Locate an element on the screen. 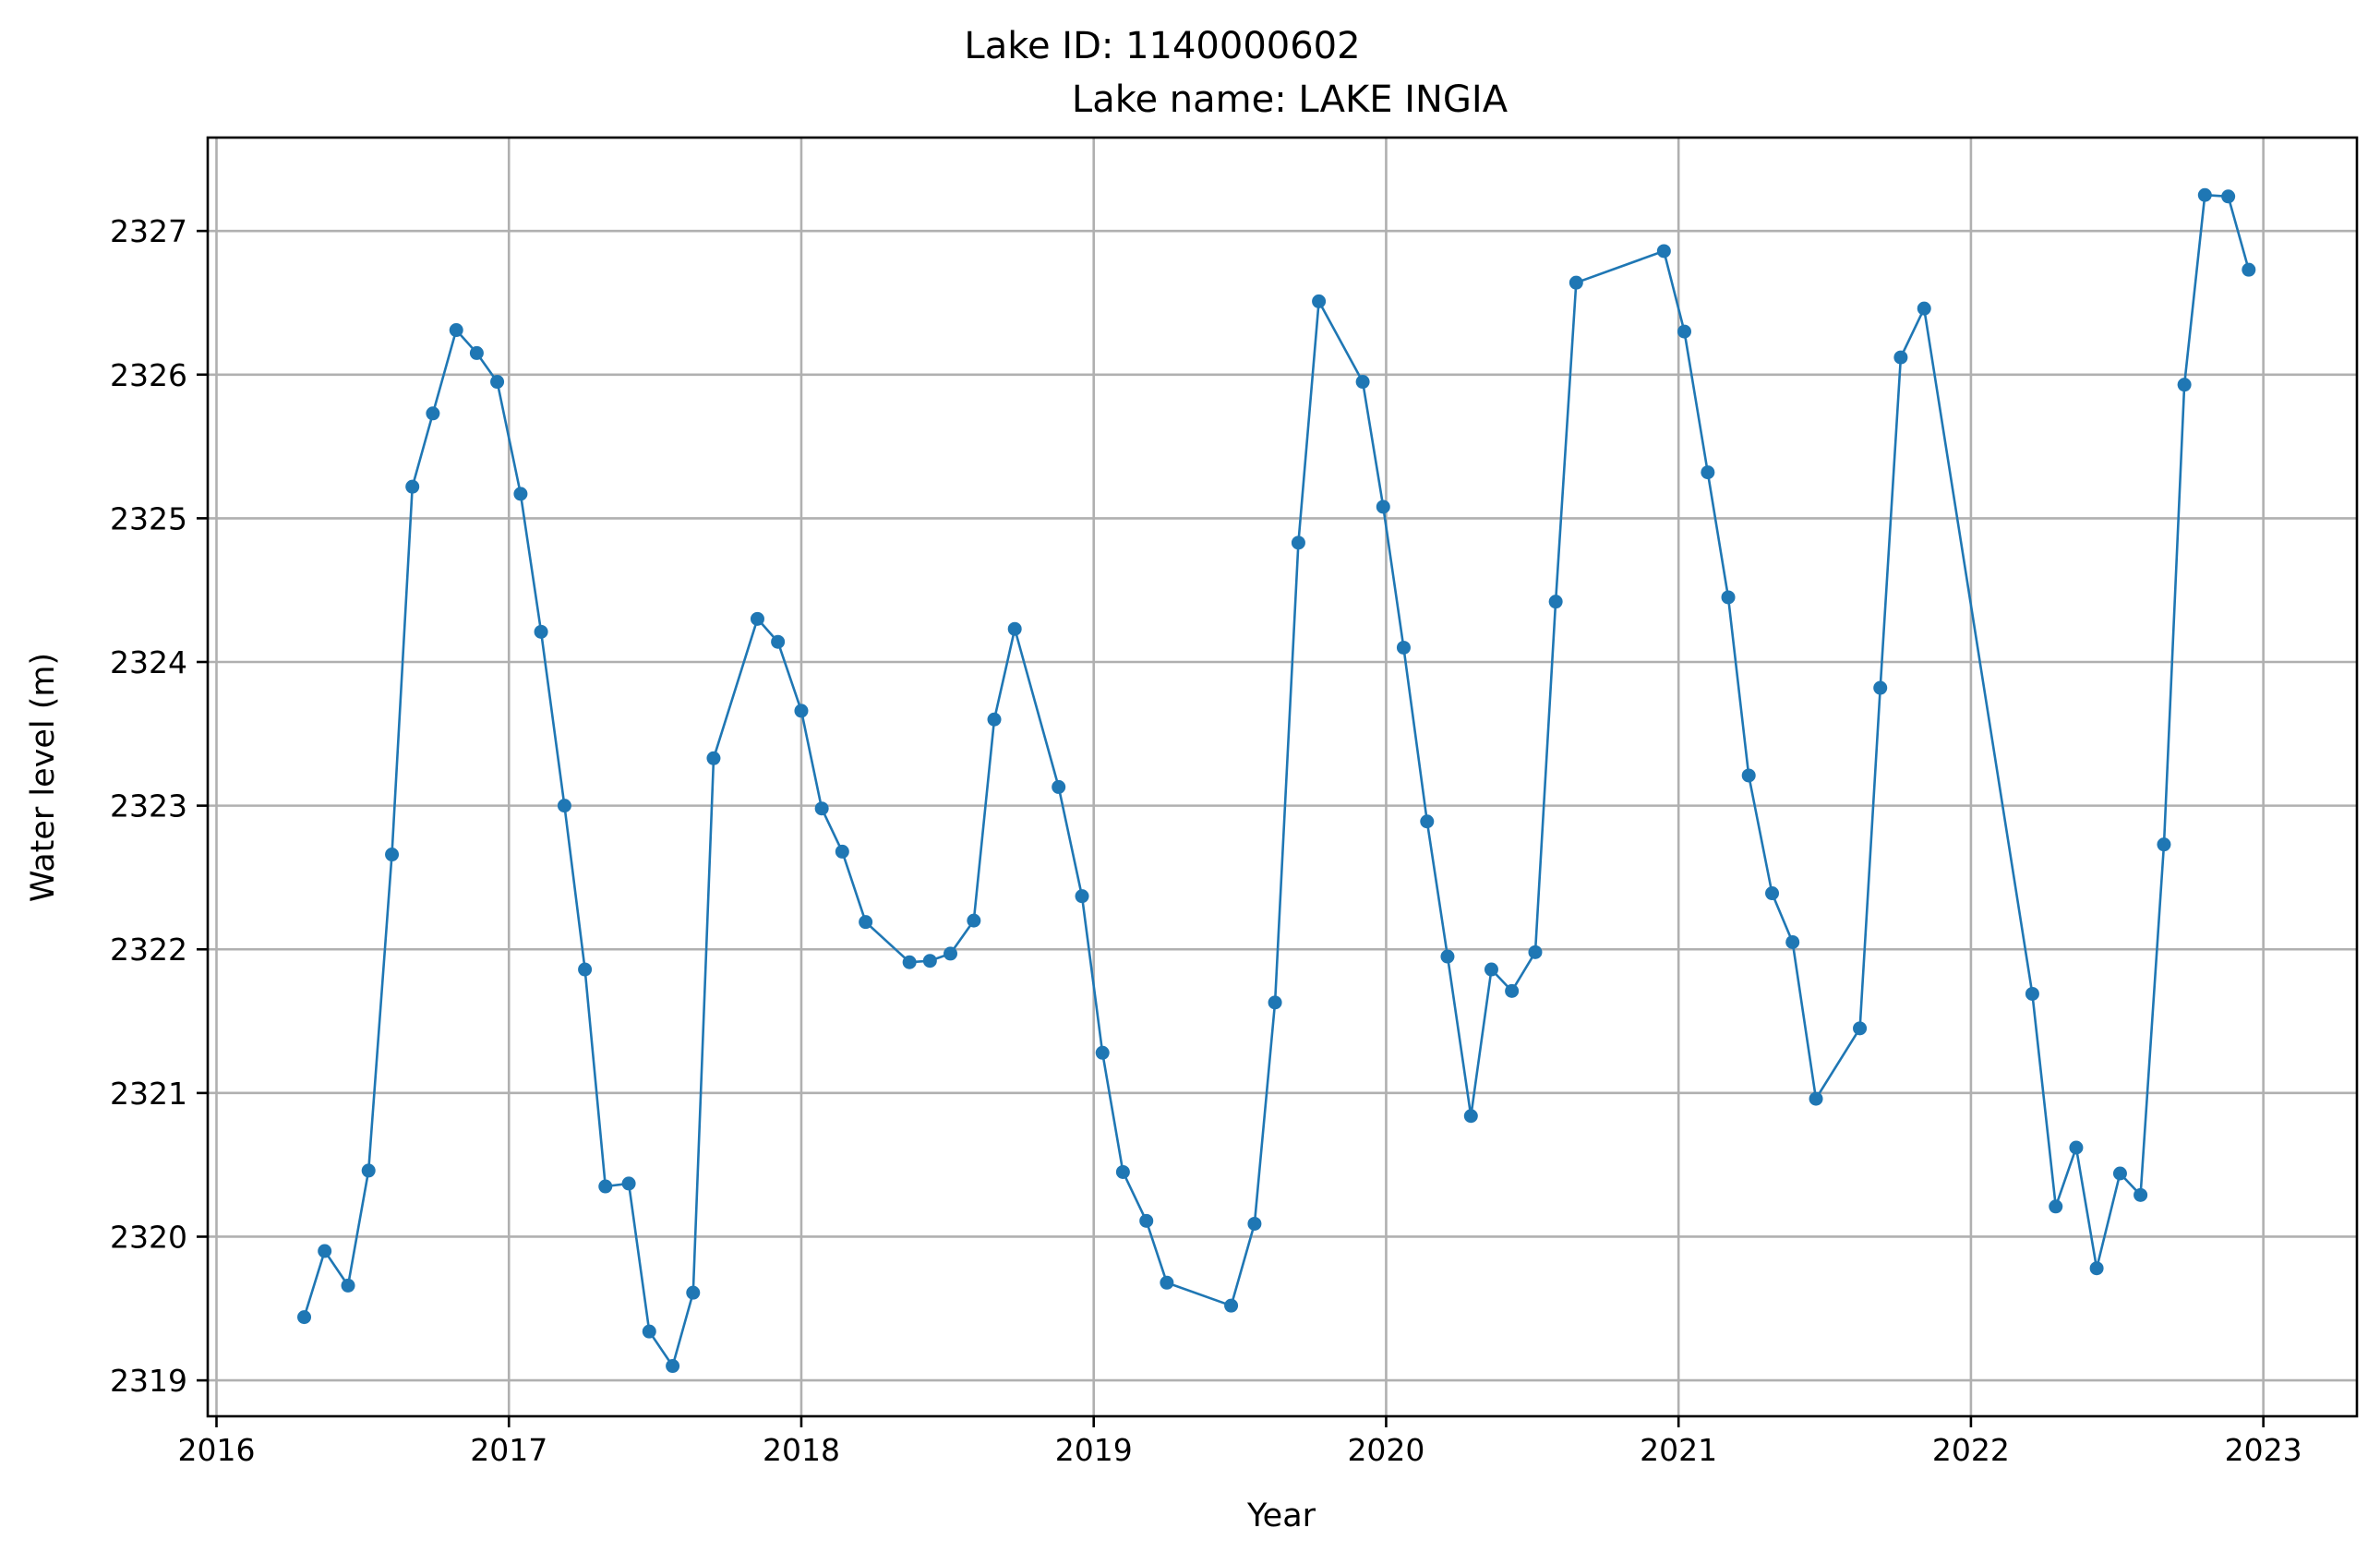 Image resolution: width=2380 pixels, height=1564 pixels. y-tick-label: 2326 is located at coordinates (148, 375).